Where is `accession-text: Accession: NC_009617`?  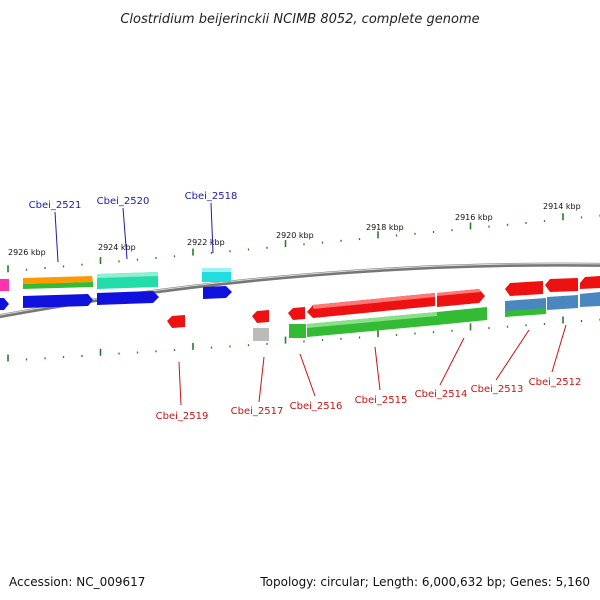
accession-text: Accession: NC_009617 is located at coordinates (77, 582).